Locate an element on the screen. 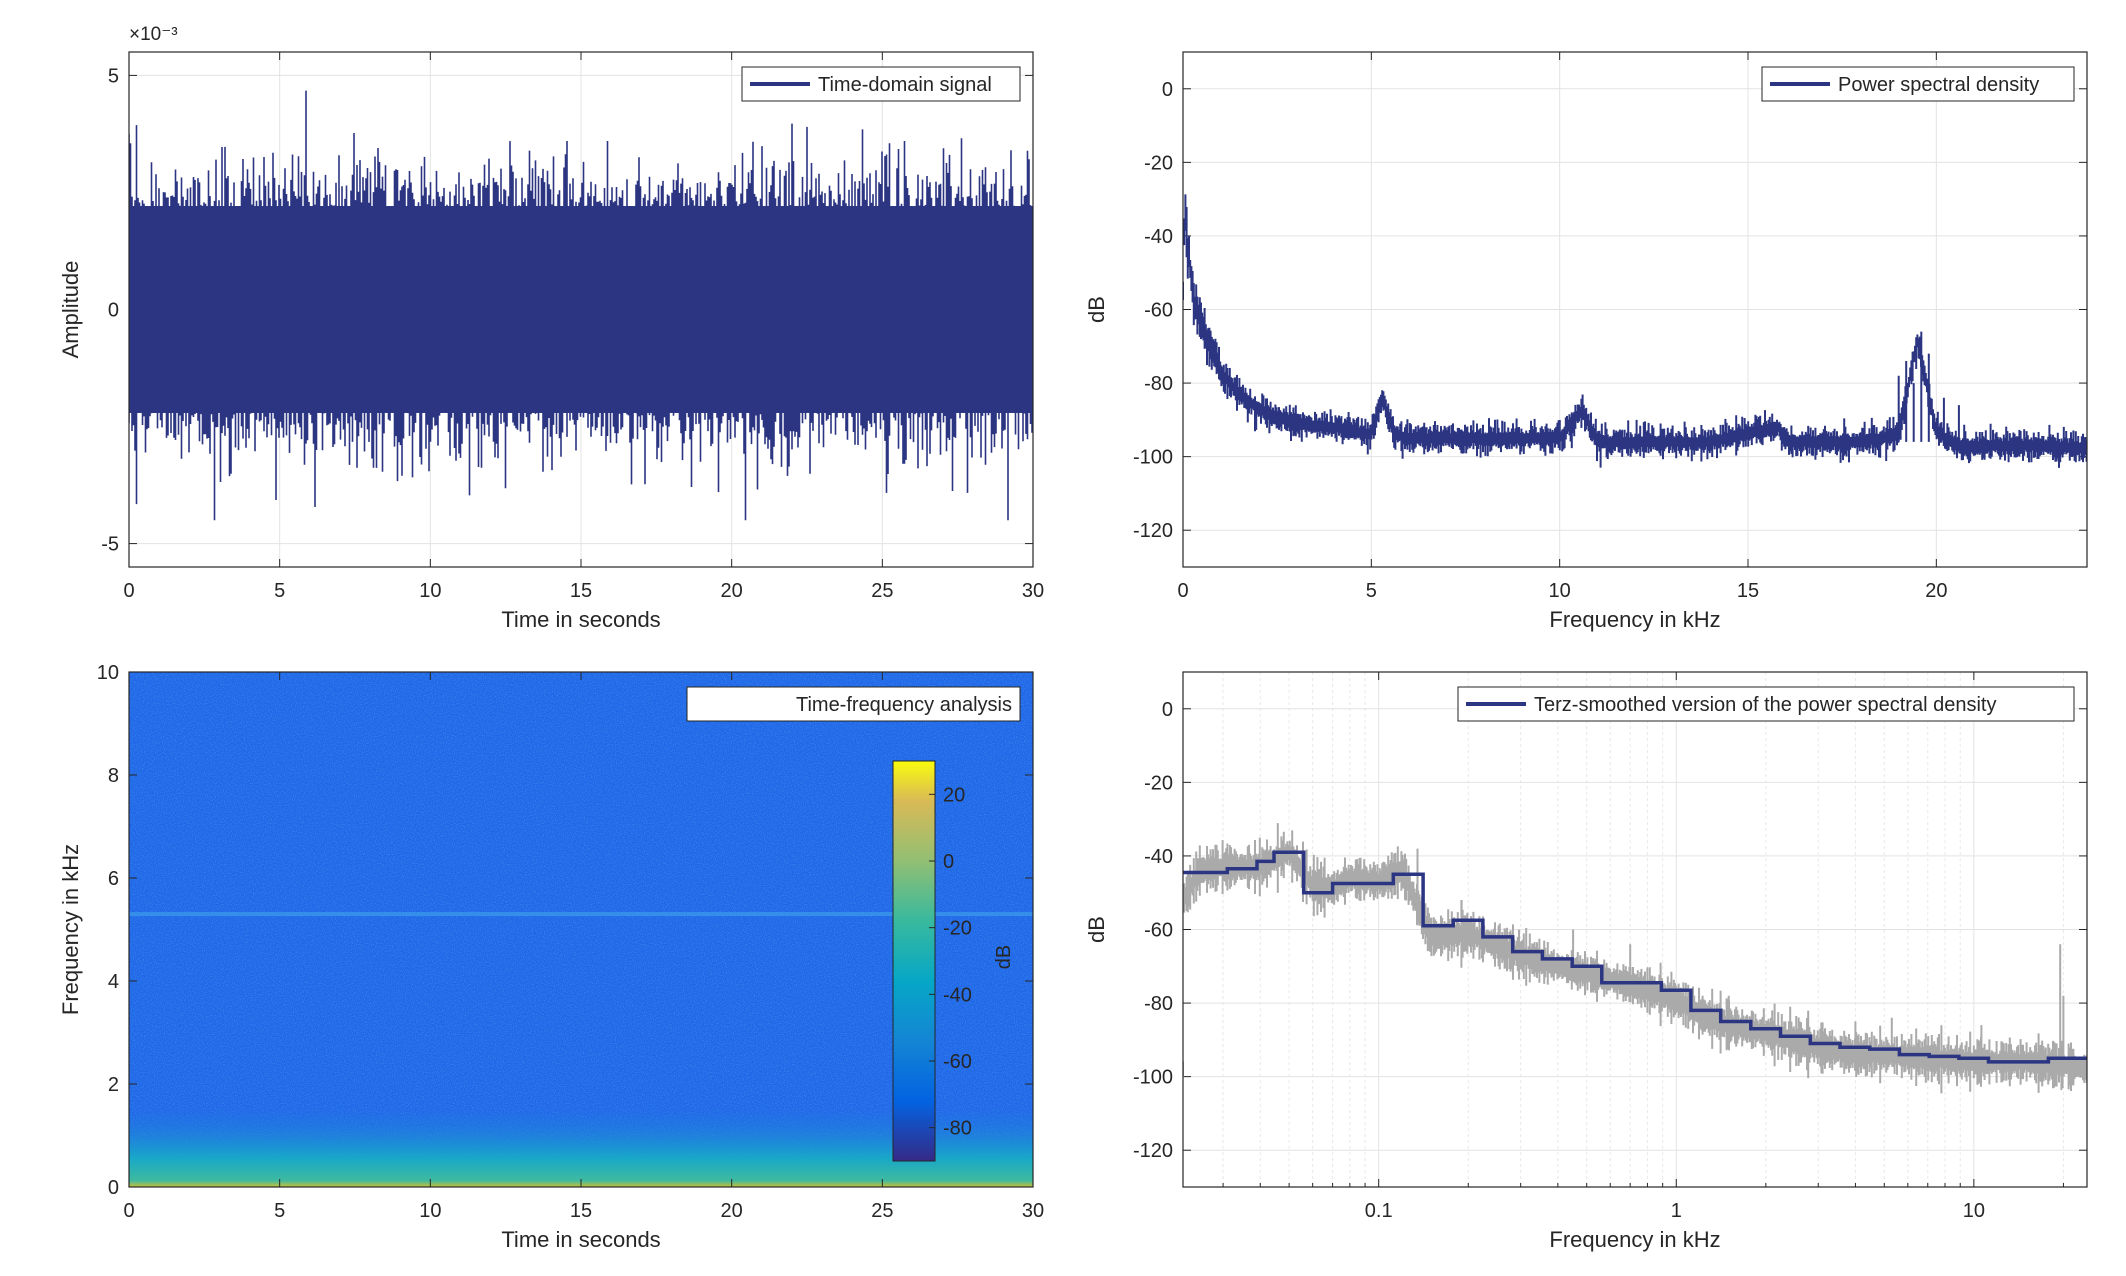 The width and height of the screenshot is (2126, 1276). colorbar-tick-label: 20 is located at coordinates (954, 795).